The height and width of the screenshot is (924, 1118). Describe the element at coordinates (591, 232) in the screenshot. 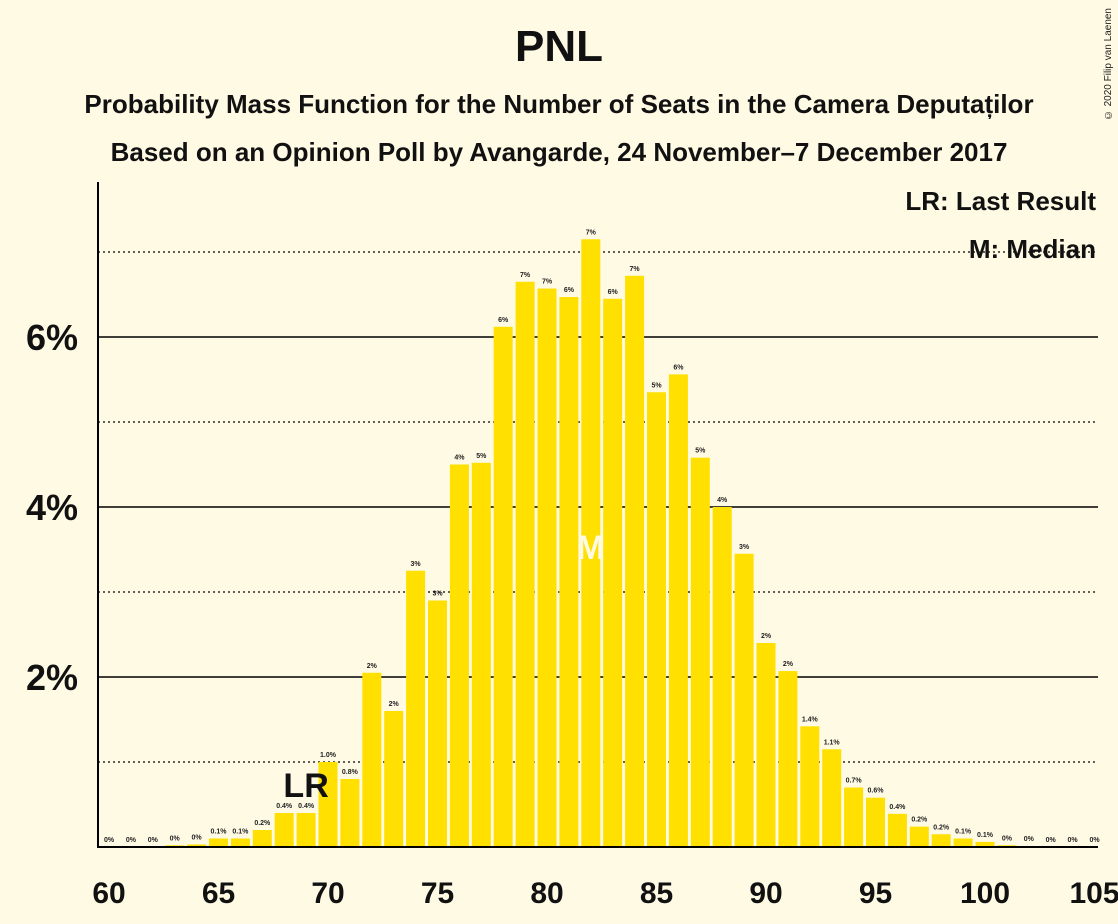

I see `bar-label-seat-82: 7%` at that location.